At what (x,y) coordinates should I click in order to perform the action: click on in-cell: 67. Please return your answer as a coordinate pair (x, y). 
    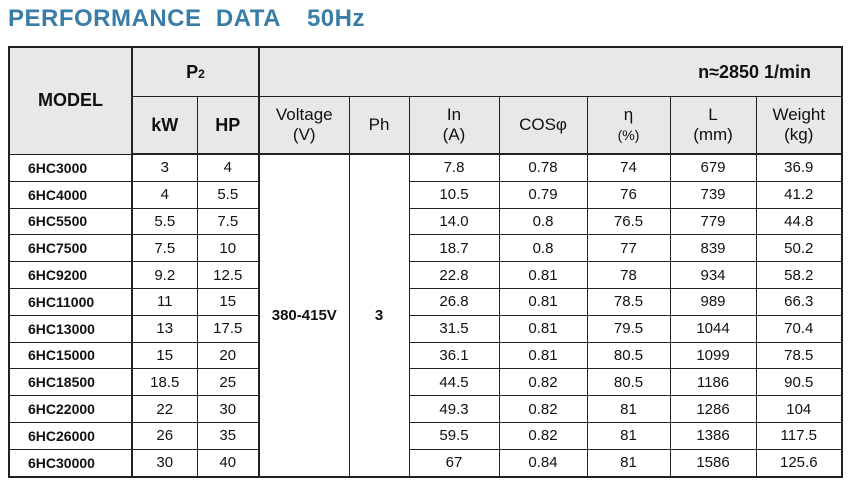
    Looking at the image, I should click on (454, 463).